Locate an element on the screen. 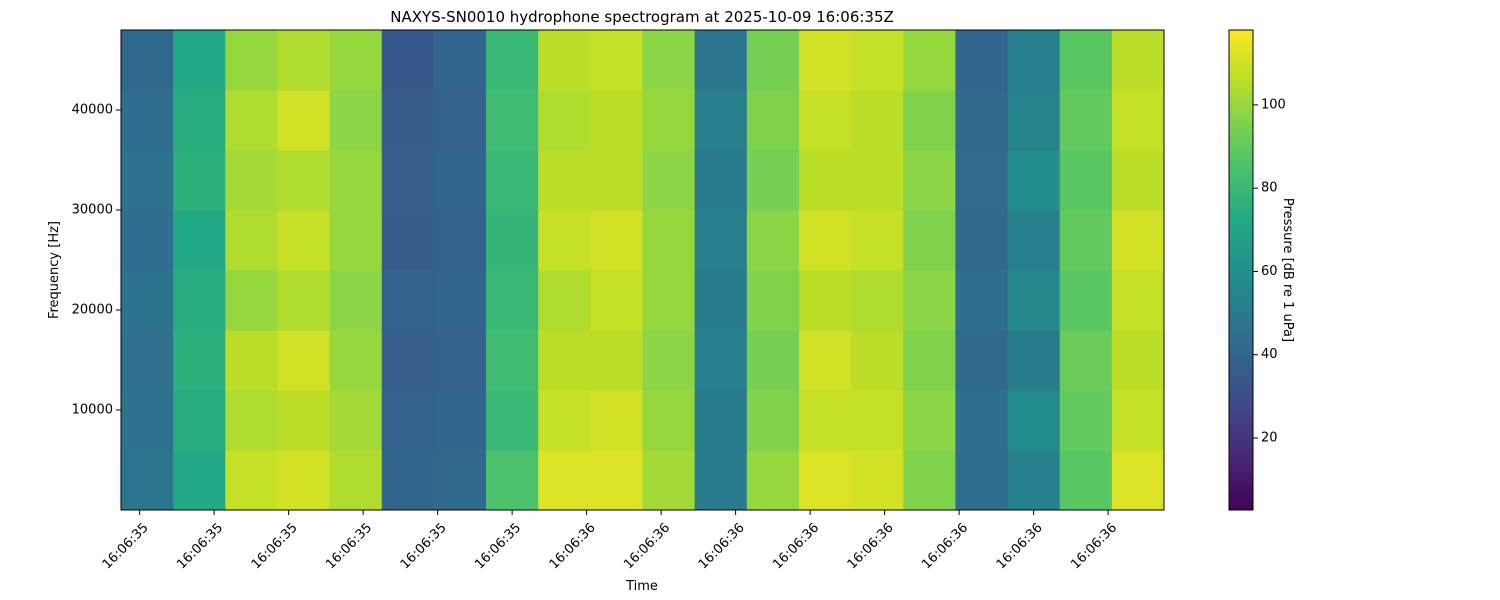  colorbar-label: Pressure [dB re 1 uPa] is located at coordinates (1287, 270).